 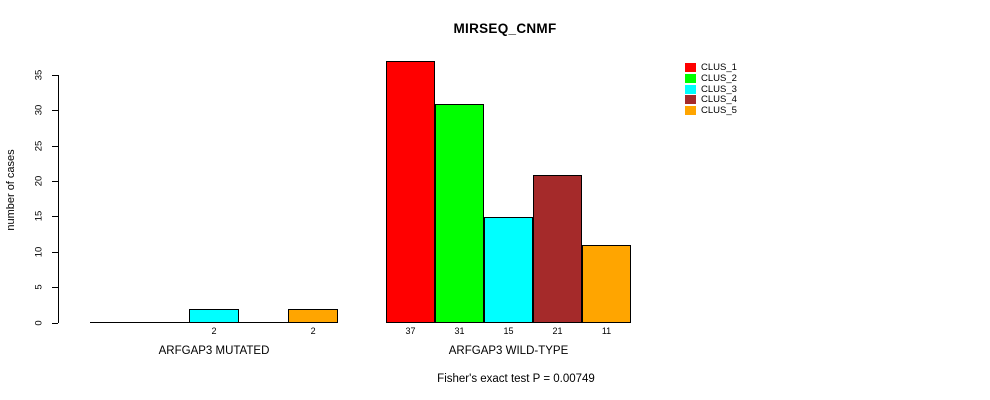 I want to click on legend-label: CLUS_1, so click(x=719, y=67).